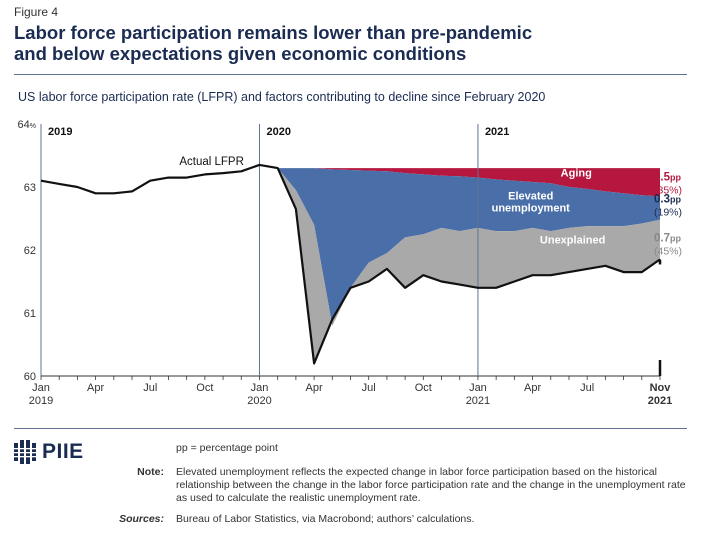 The height and width of the screenshot is (536, 701). I want to click on piie-logo: PIIE, so click(49, 452).